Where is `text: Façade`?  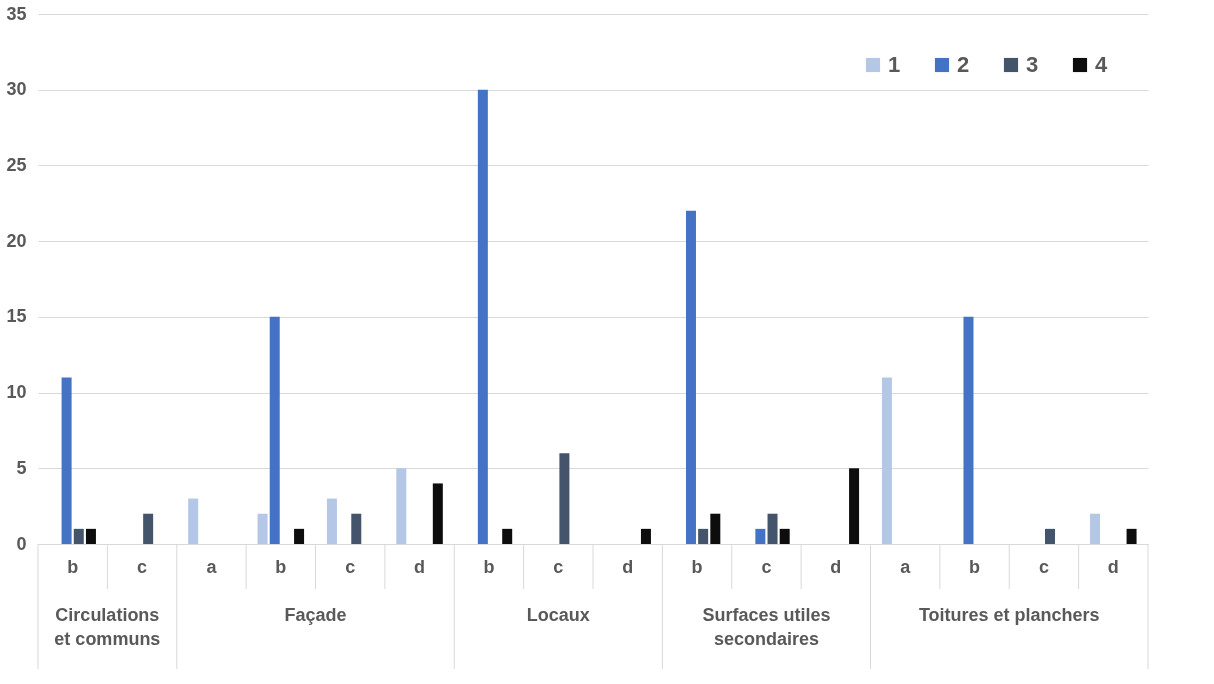 text: Façade is located at coordinates (315, 615).